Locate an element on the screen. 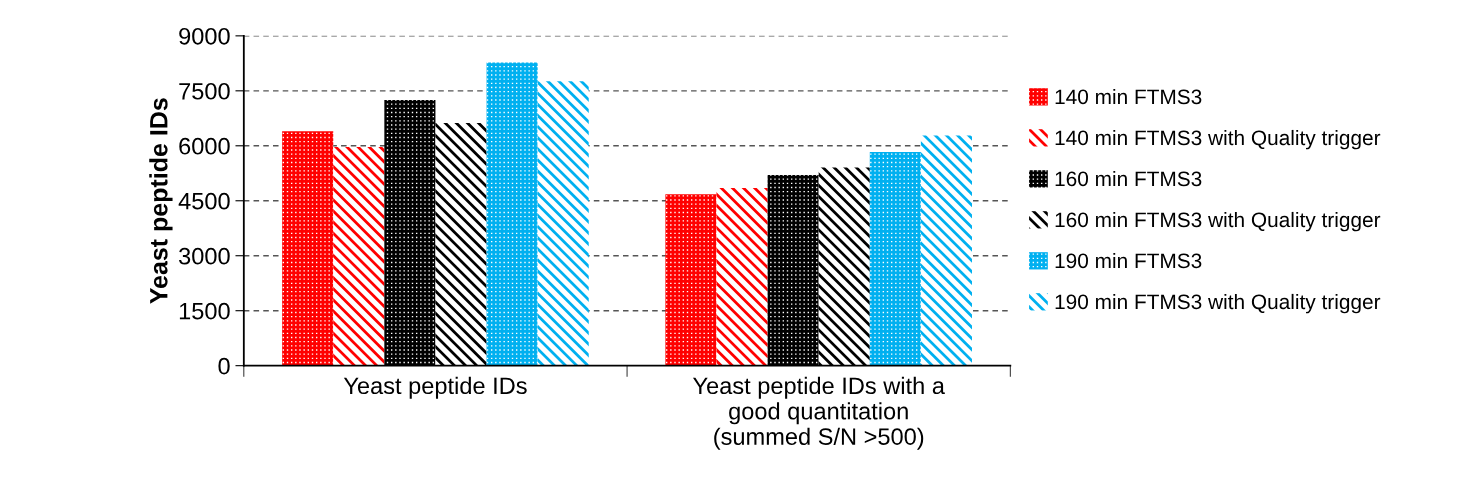 The height and width of the screenshot is (478, 1460). legend-label: 190 min FTMS3 is located at coordinates (1128, 260).